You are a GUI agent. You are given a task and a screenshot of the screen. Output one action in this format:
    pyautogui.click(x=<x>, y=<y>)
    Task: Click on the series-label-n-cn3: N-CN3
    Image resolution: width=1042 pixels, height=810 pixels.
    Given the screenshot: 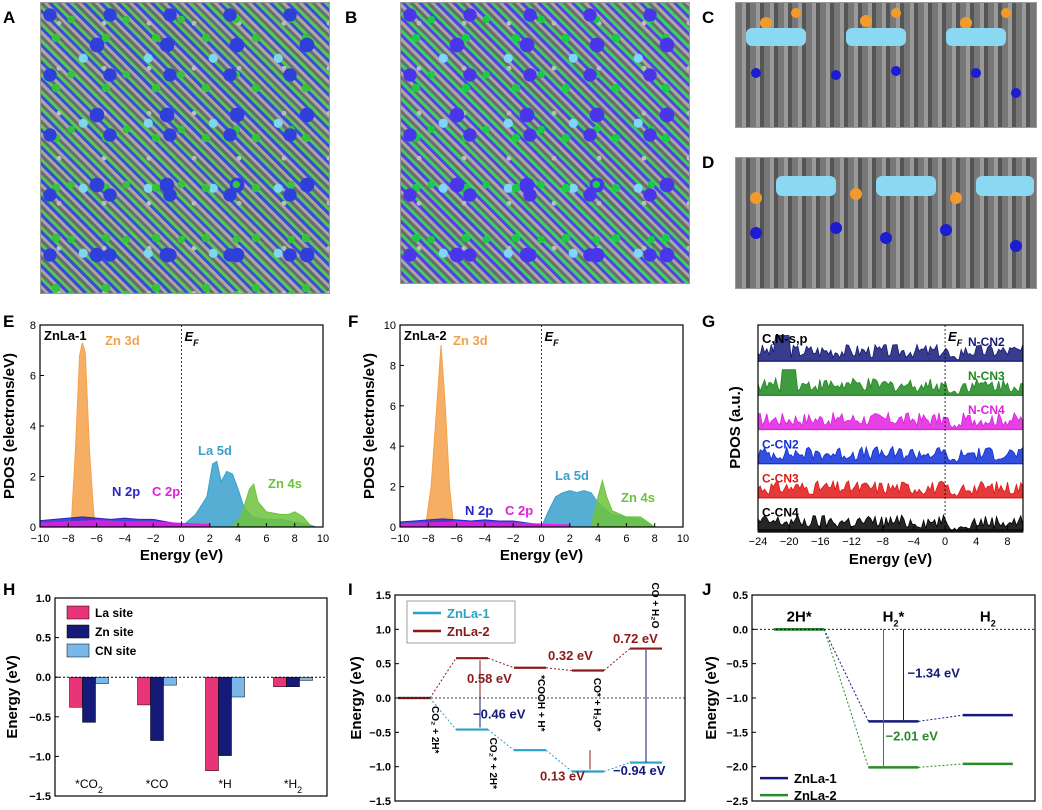 What is the action you would take?
    pyautogui.click(x=986, y=376)
    